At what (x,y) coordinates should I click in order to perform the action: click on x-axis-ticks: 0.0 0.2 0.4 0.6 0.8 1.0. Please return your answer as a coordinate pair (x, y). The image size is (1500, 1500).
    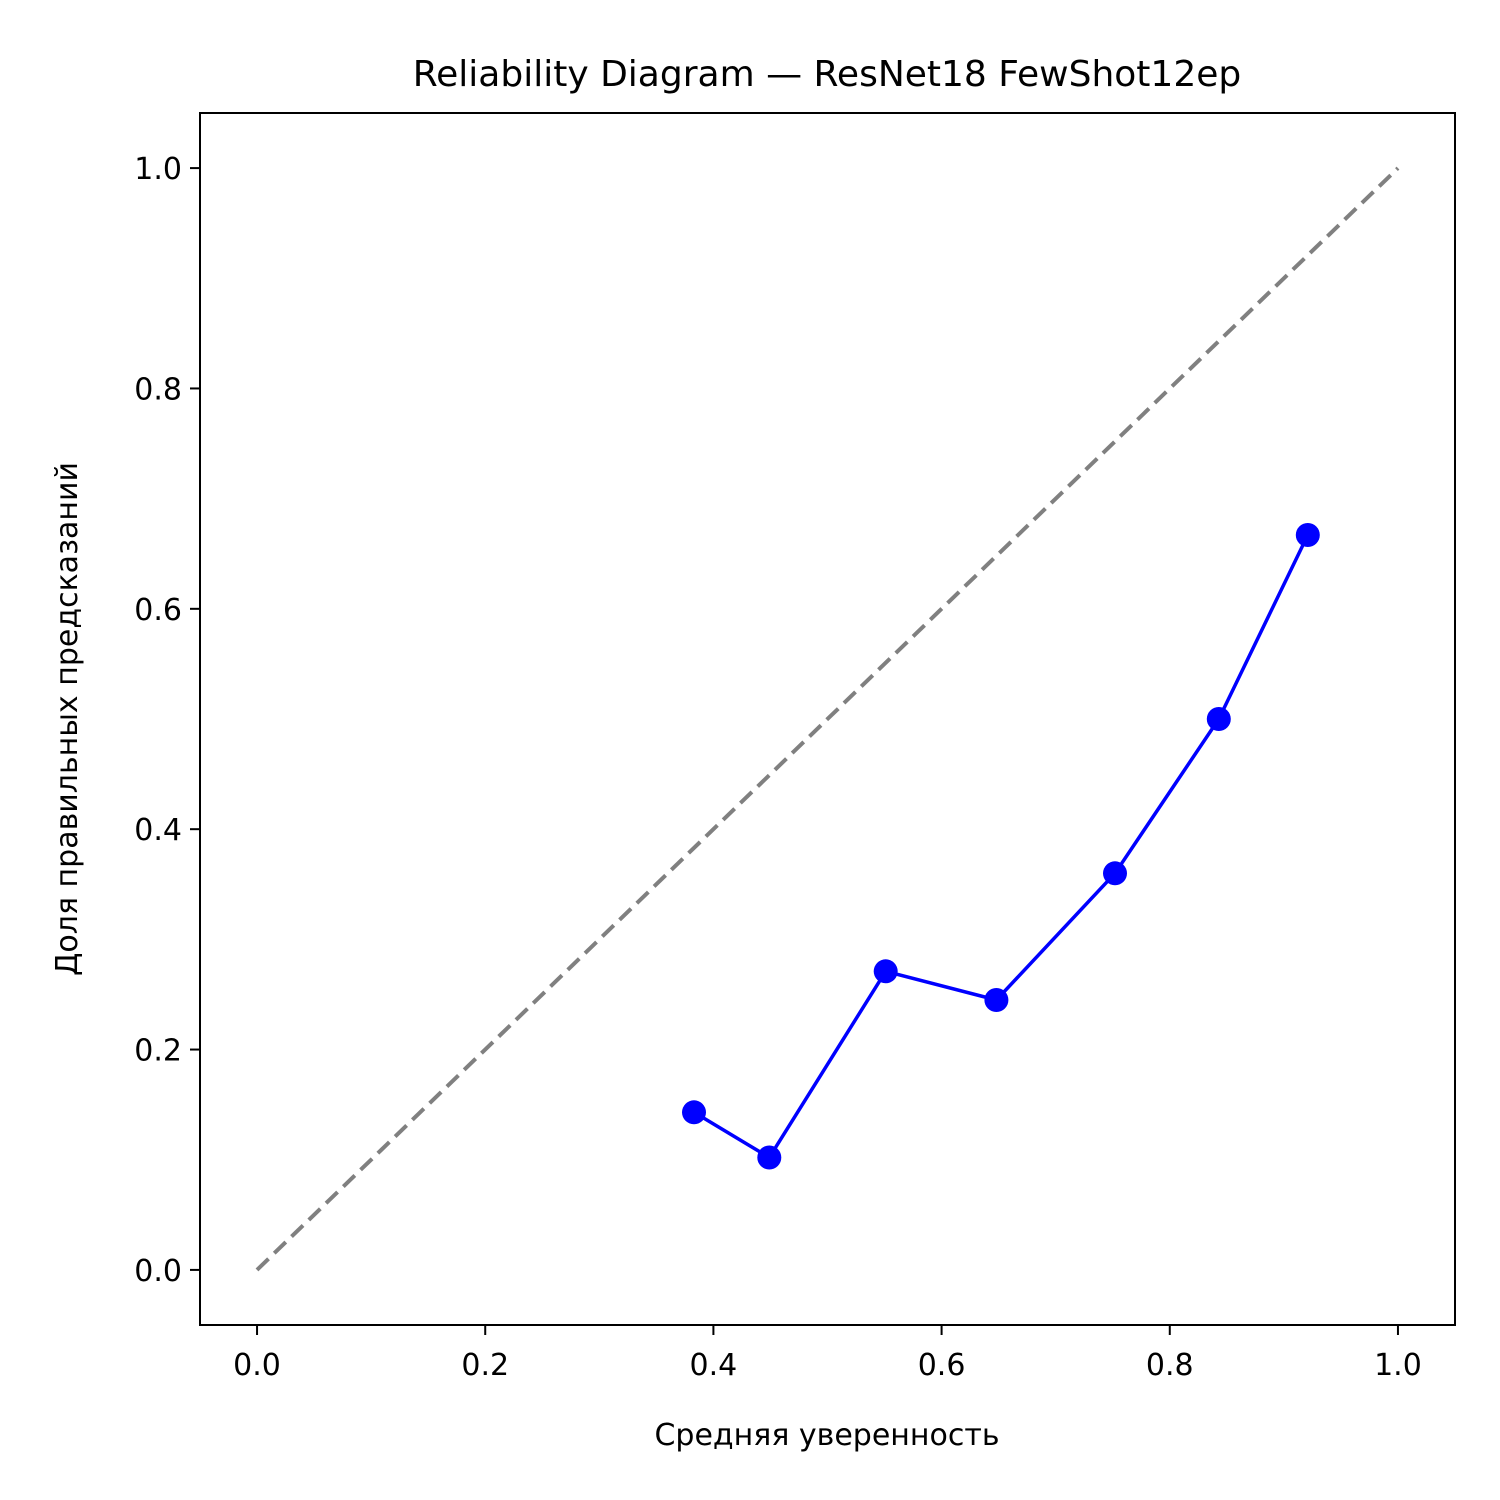
    Looking at the image, I should click on (827, 1354).